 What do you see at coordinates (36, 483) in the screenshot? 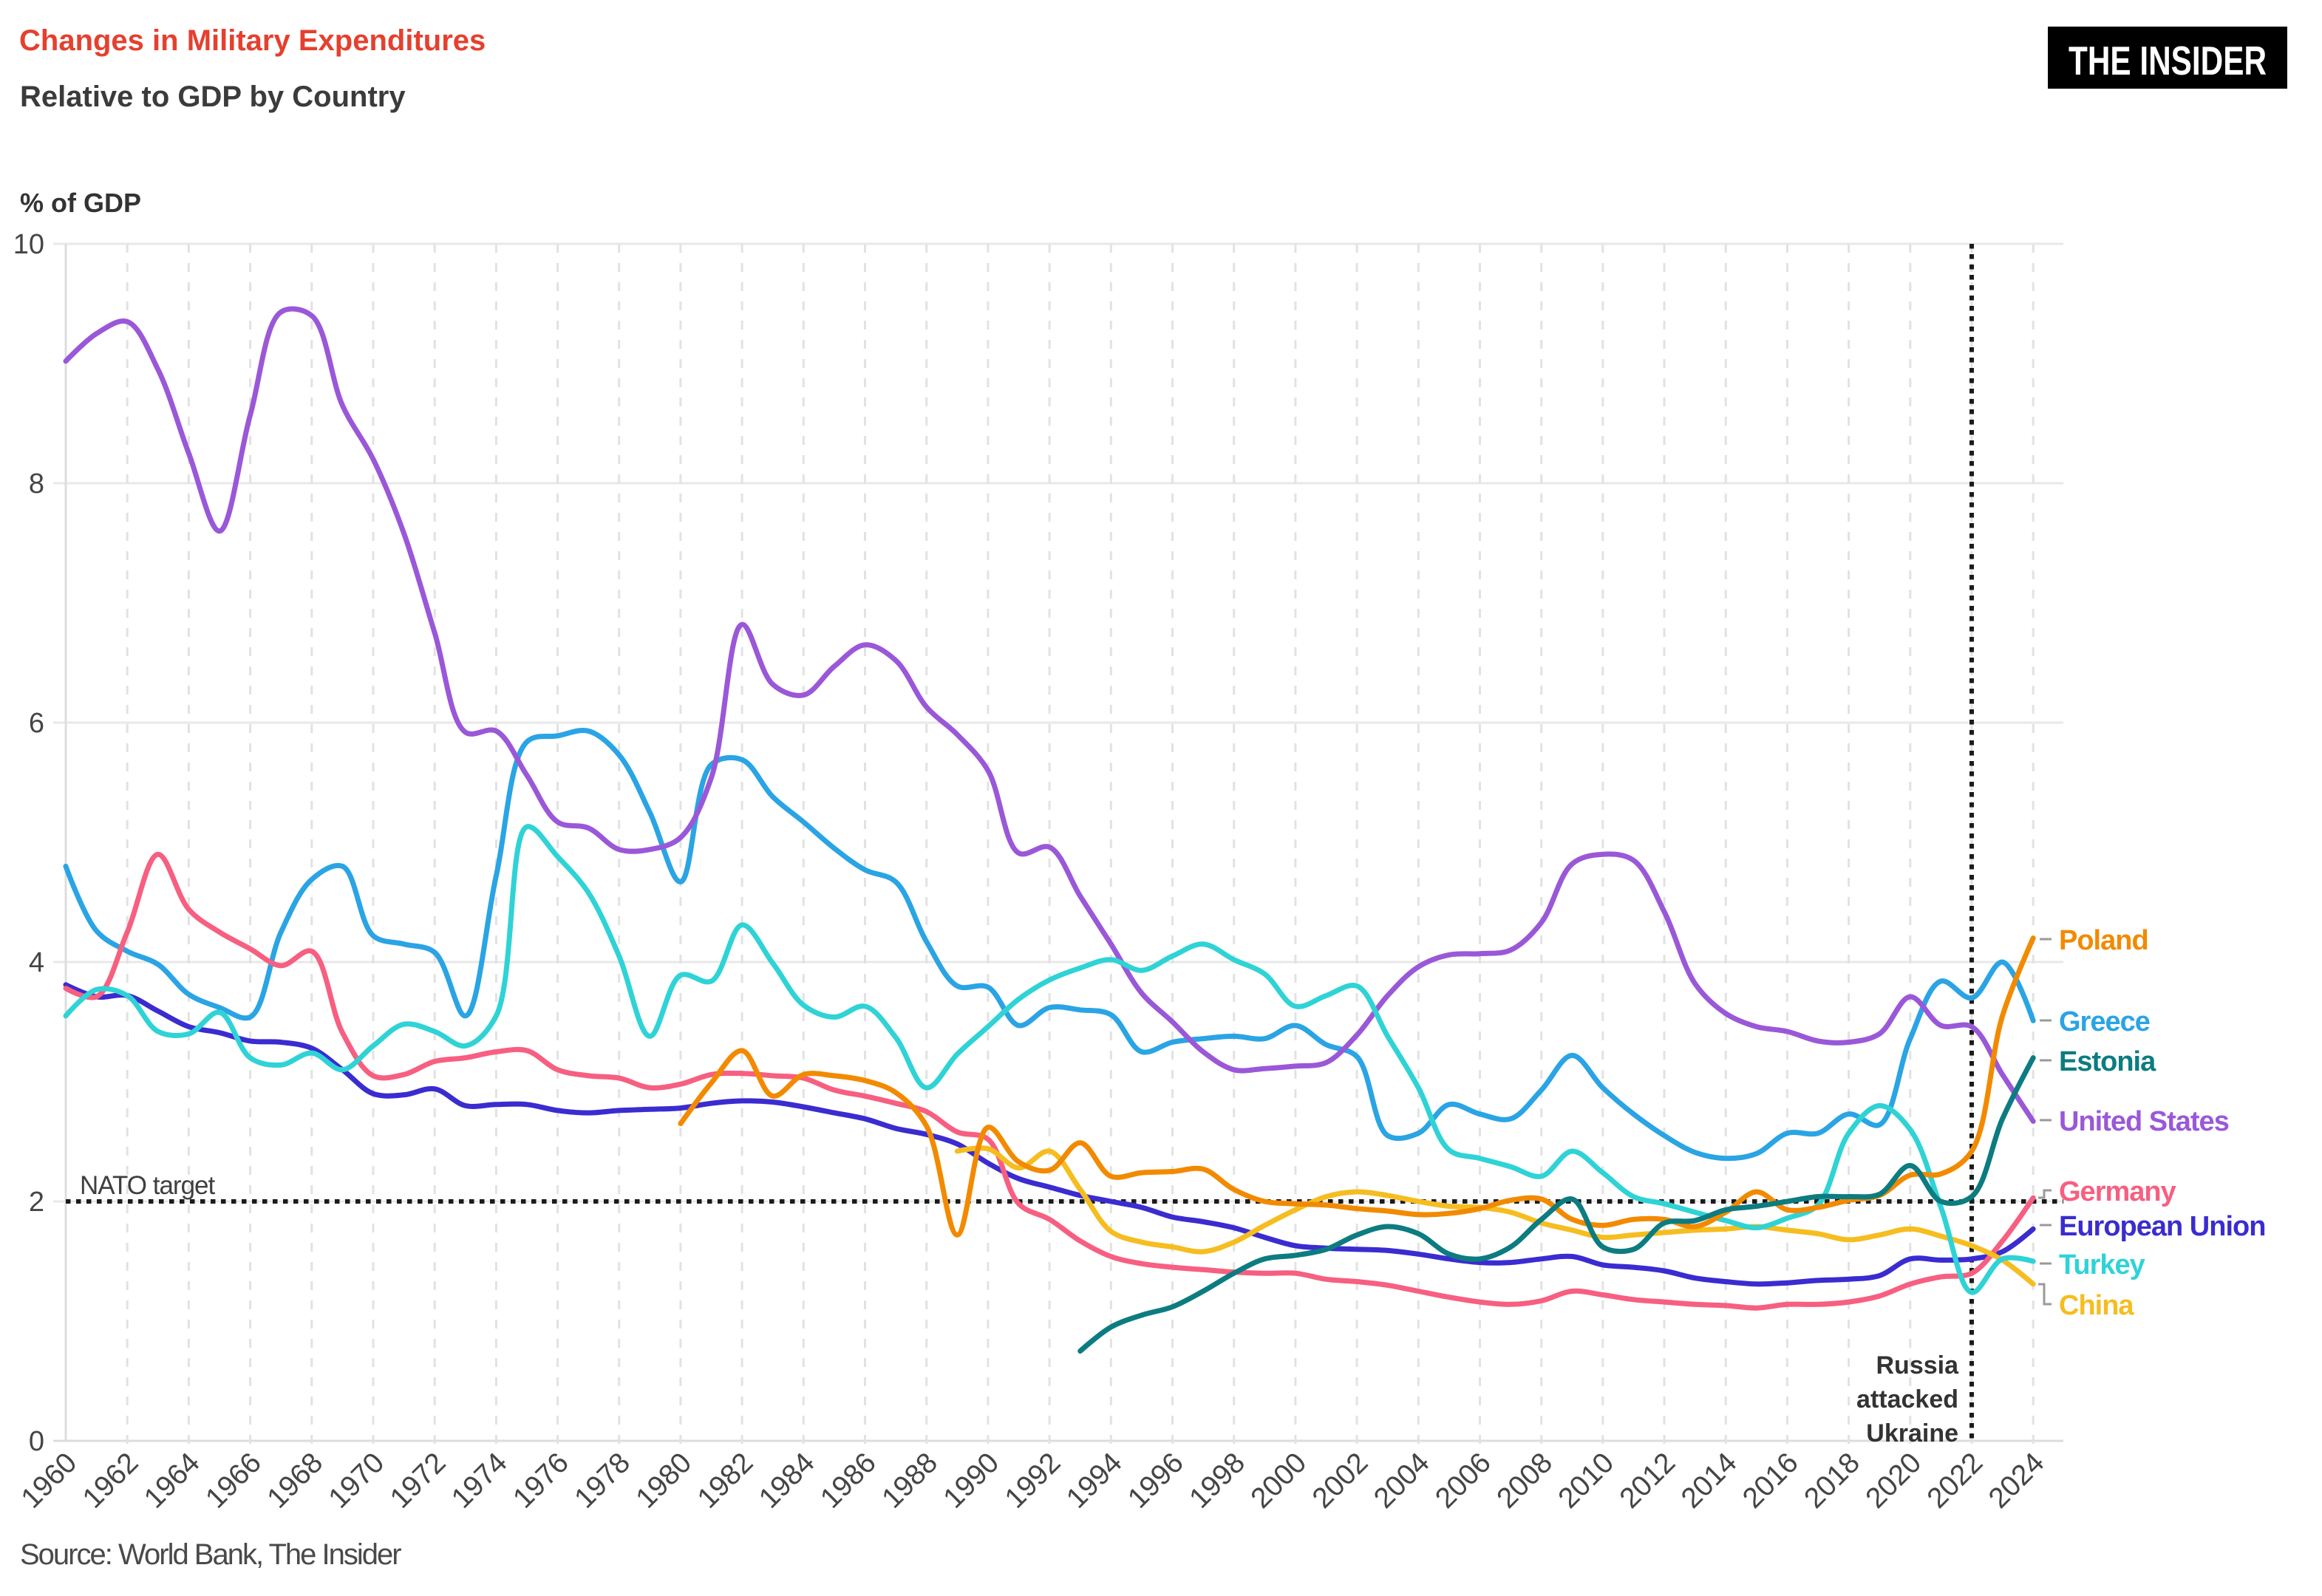
I see `svg-text: 8` at bounding box center [36, 483].